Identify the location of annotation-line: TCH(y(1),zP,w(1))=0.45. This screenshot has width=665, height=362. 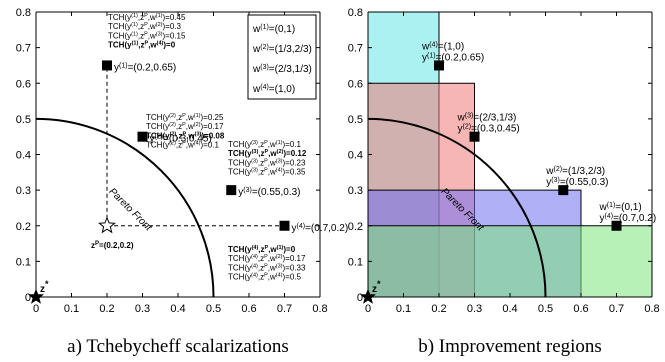
(147, 17).